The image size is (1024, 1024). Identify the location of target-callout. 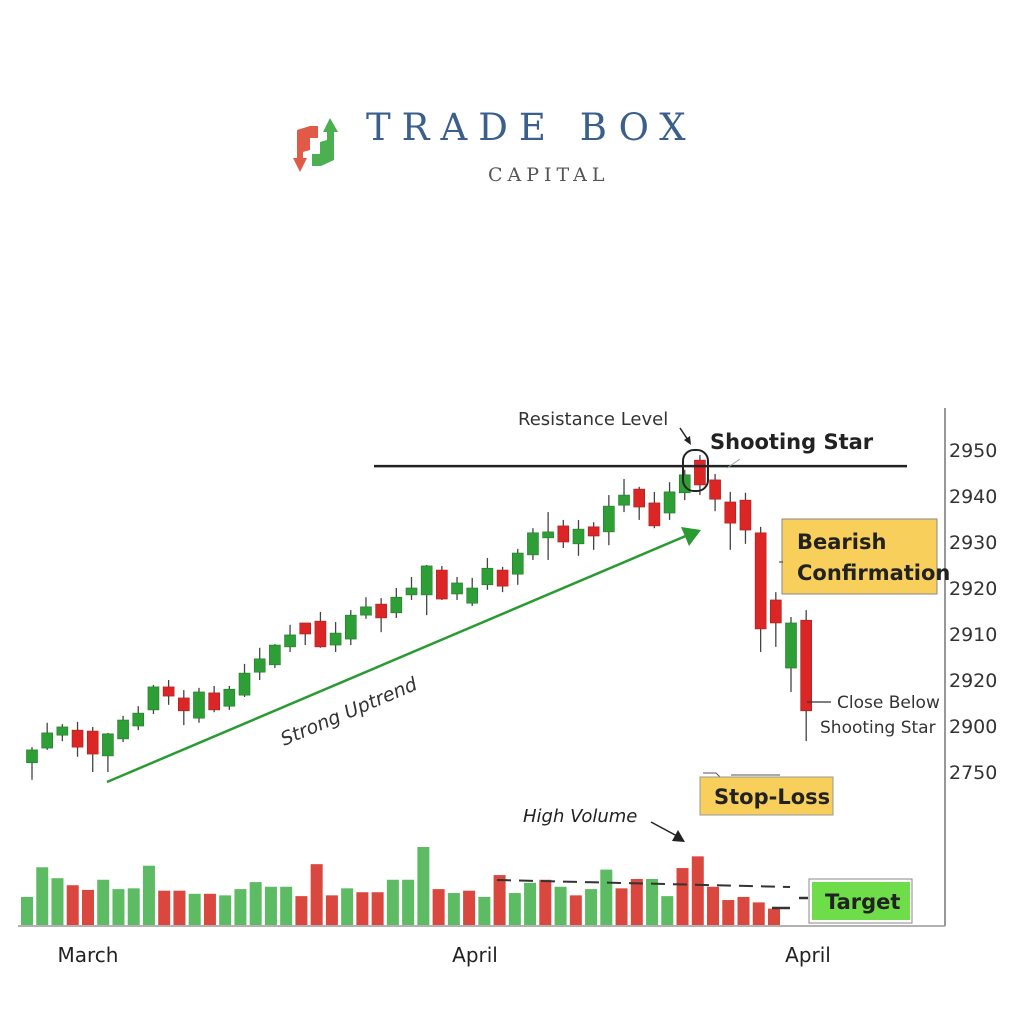
(861, 901).